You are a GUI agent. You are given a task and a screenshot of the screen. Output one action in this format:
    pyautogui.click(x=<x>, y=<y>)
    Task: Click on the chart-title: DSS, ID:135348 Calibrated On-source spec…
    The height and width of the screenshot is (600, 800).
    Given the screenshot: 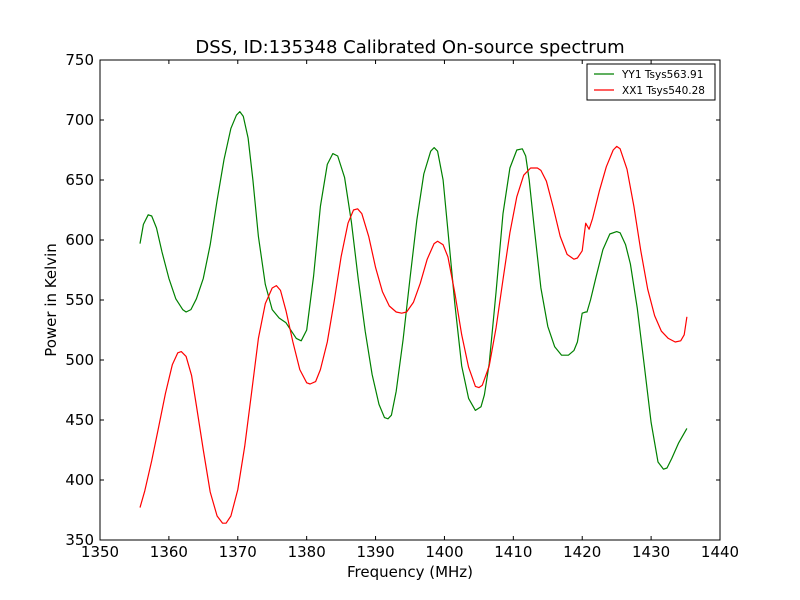 What is the action you would take?
    pyautogui.click(x=409, y=47)
    